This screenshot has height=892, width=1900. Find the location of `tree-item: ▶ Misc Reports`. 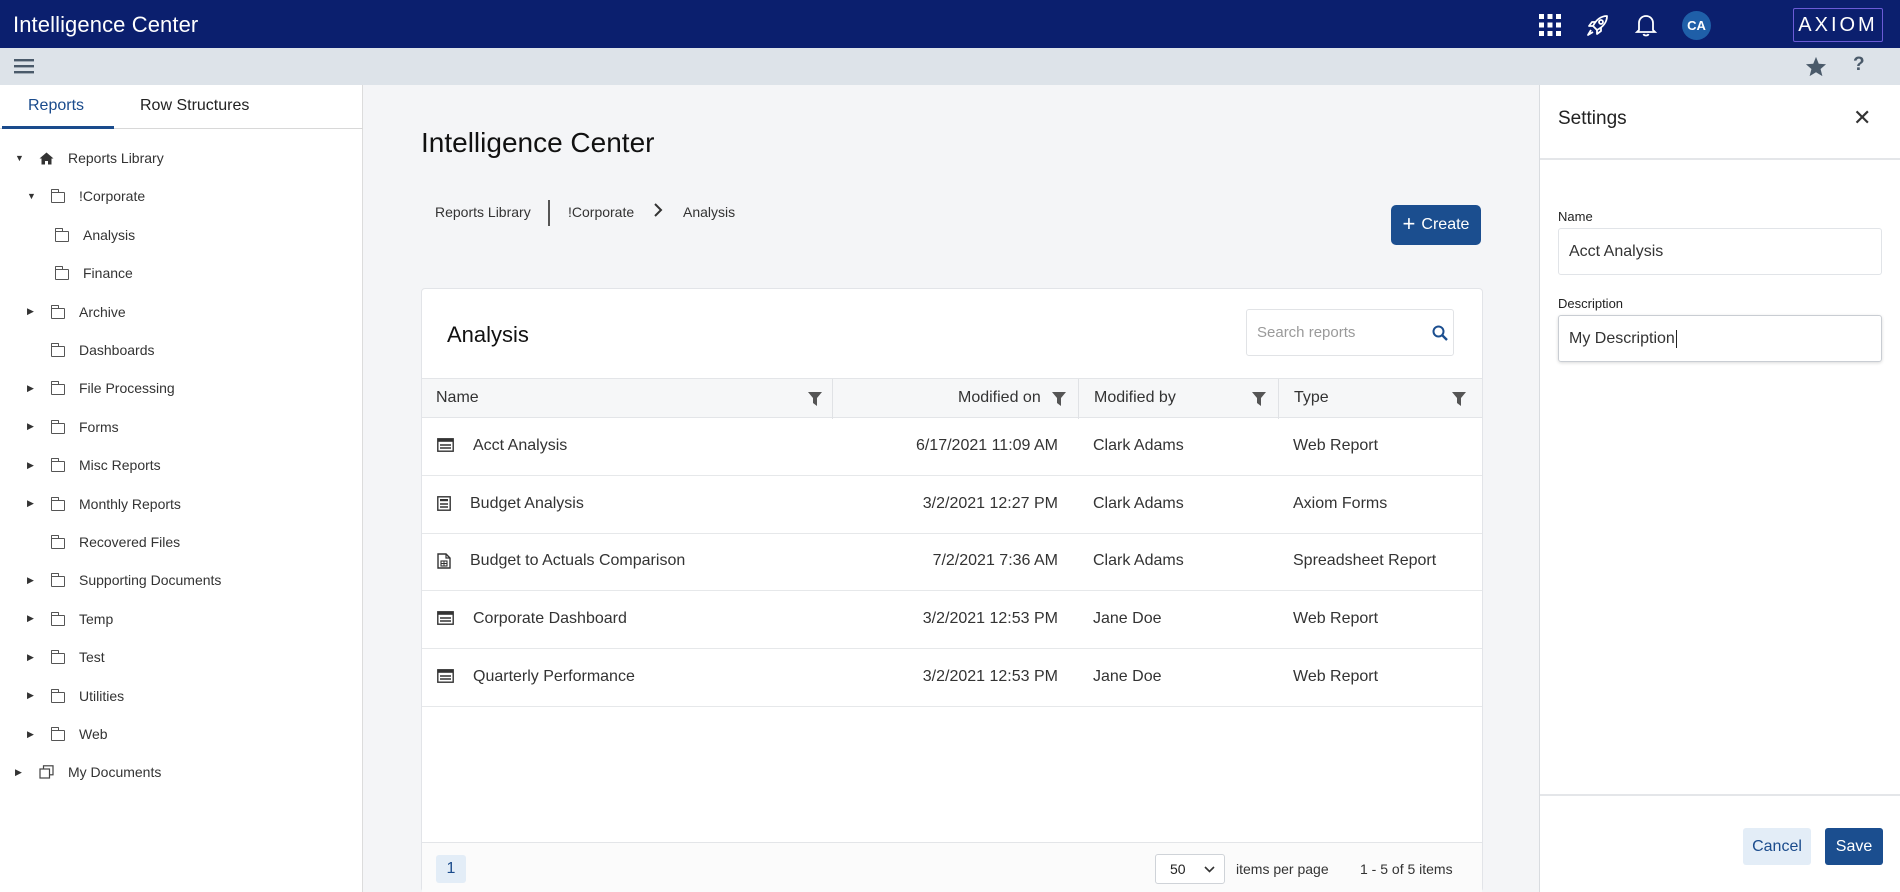

tree-item: ▶ Misc Reports is located at coordinates (94, 465).